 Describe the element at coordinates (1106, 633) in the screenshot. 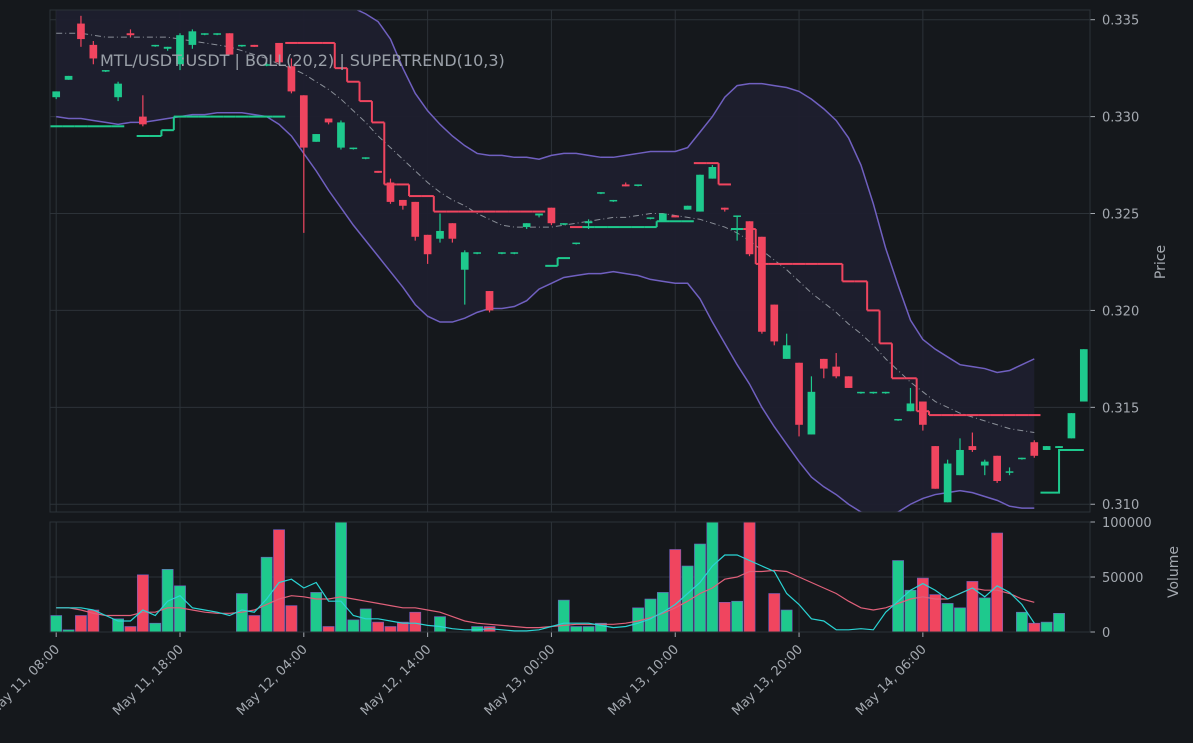

I see `volume-tick-label: 0` at that location.